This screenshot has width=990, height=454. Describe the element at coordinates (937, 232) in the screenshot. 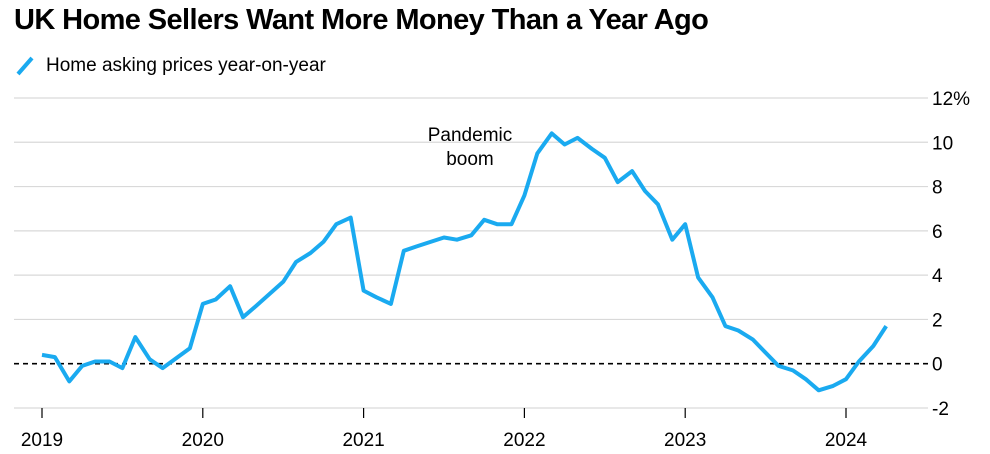

I see `y-tick-label: 6` at that location.